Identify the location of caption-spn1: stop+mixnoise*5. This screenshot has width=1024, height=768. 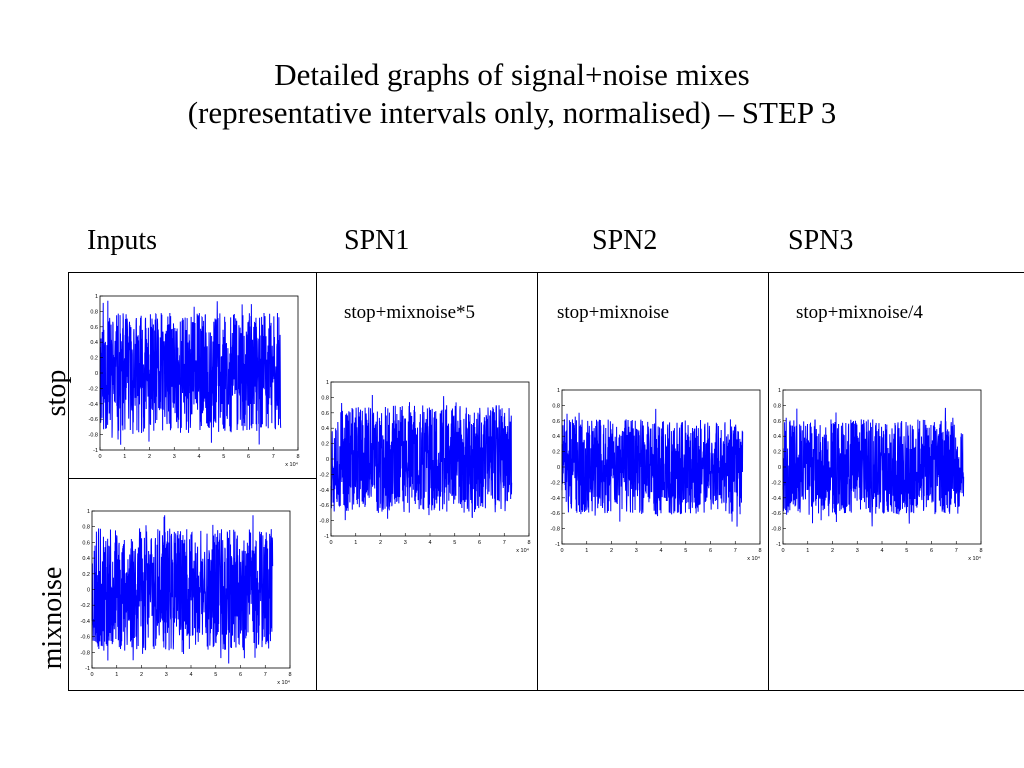
(410, 312).